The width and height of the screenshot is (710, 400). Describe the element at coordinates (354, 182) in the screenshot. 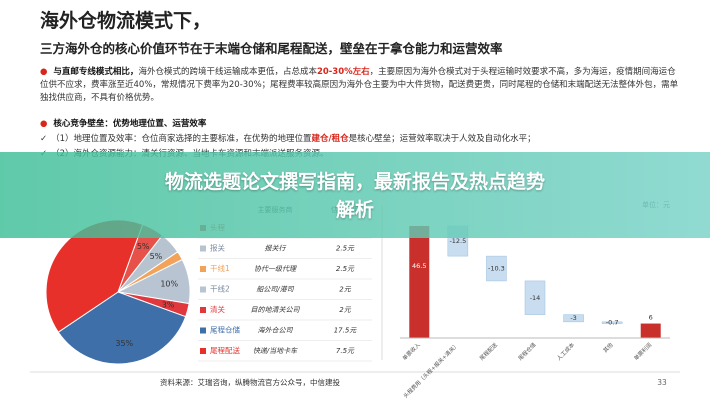

I see `overlay-line: 物流选题论文撰写指南，最新报告及热点趋势` at that location.